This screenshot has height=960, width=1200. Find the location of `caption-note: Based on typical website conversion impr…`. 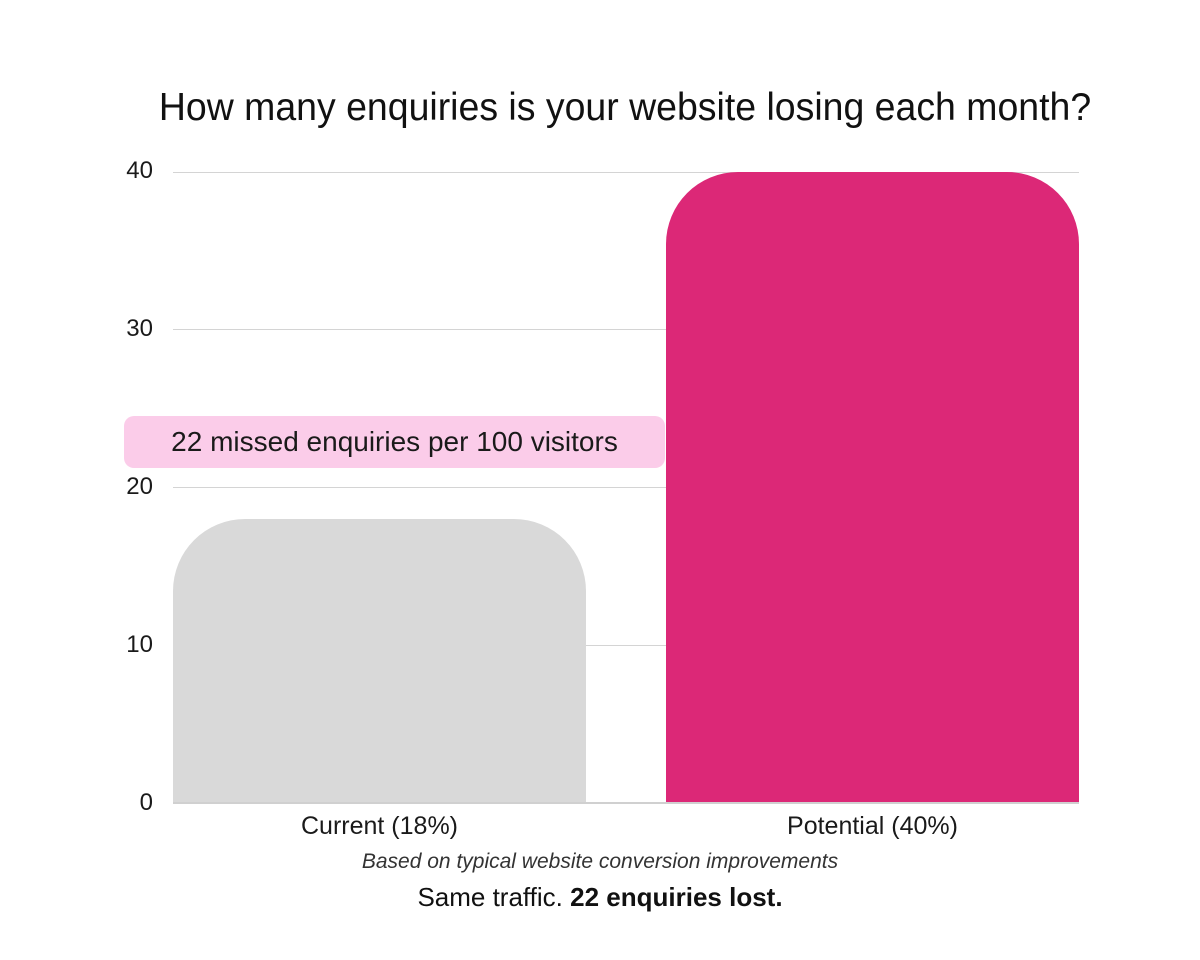

caption-note: Based on typical website conversion impr… is located at coordinates (600, 861).